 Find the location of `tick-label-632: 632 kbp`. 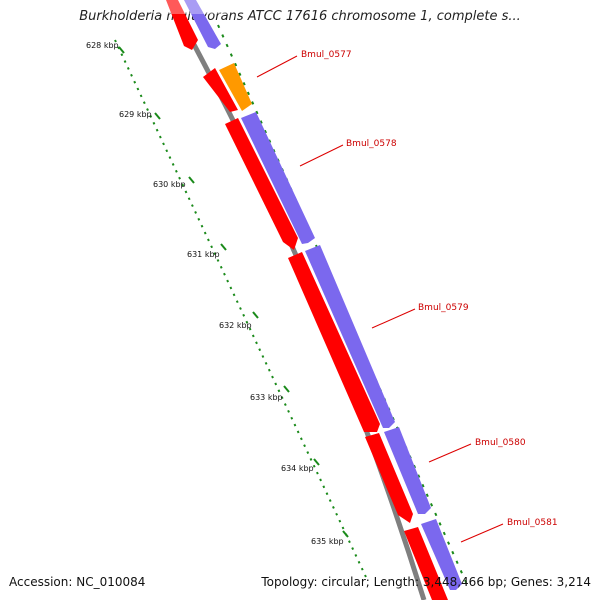

tick-label-632: 632 kbp is located at coordinates (235, 325).